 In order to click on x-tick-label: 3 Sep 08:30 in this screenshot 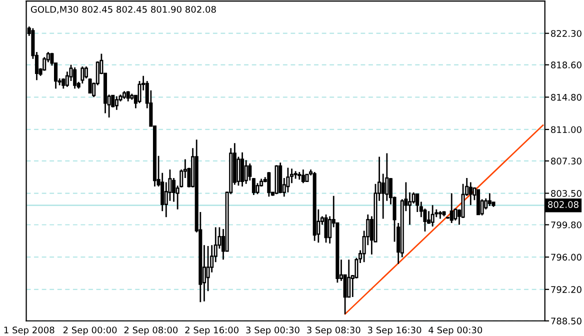, I will do `click(333, 331)`.